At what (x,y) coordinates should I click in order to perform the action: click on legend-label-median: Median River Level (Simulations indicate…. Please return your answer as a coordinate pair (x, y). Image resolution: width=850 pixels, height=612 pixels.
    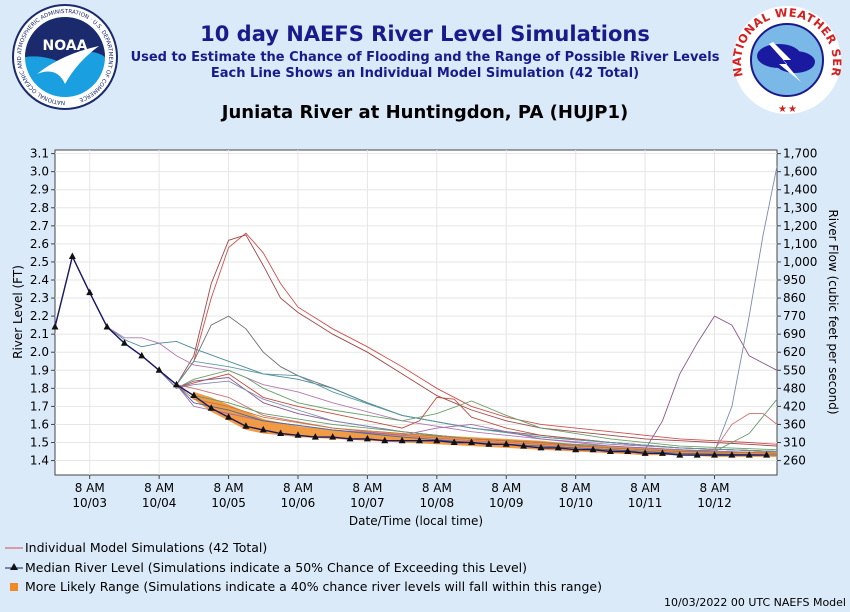
    Looking at the image, I should click on (276, 567).